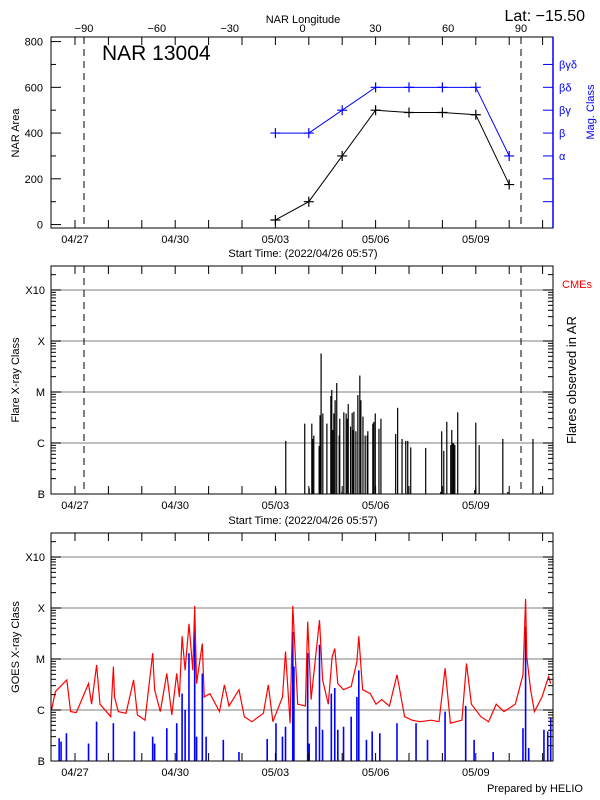  What do you see at coordinates (34, 43) in the screenshot?
I see `area-tick-label: 800` at bounding box center [34, 43].